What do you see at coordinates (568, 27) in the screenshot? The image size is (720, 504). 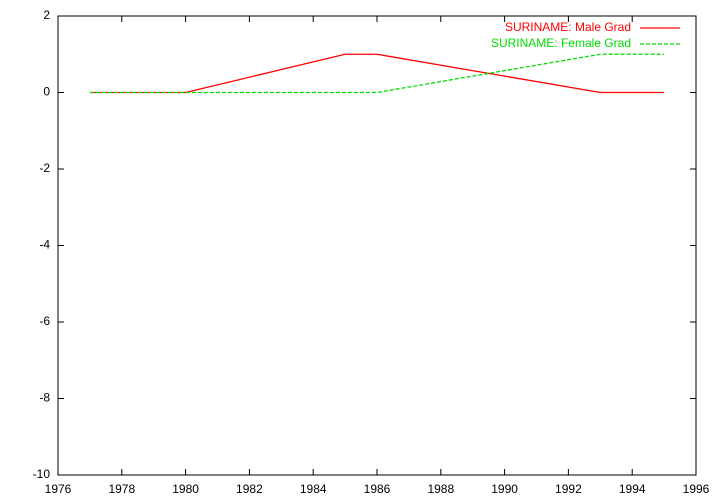 I see `legend-label: SURINAME: Male Grad` at bounding box center [568, 27].